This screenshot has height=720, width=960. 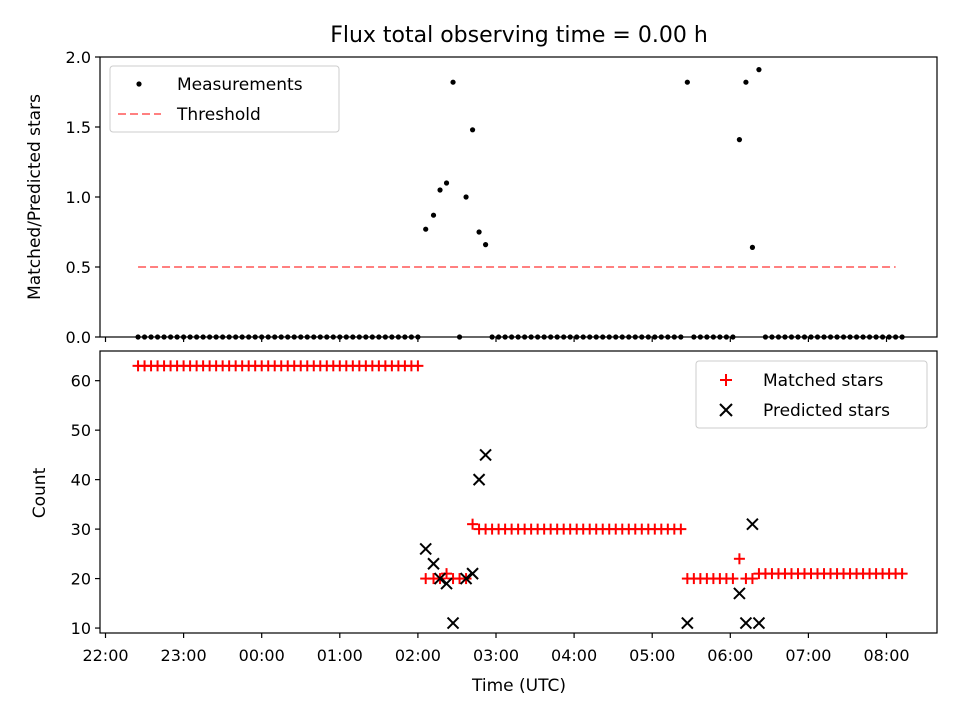 What do you see at coordinates (78, 57) in the screenshot?
I see `ratio-y-tick-label: 2.0` at bounding box center [78, 57].